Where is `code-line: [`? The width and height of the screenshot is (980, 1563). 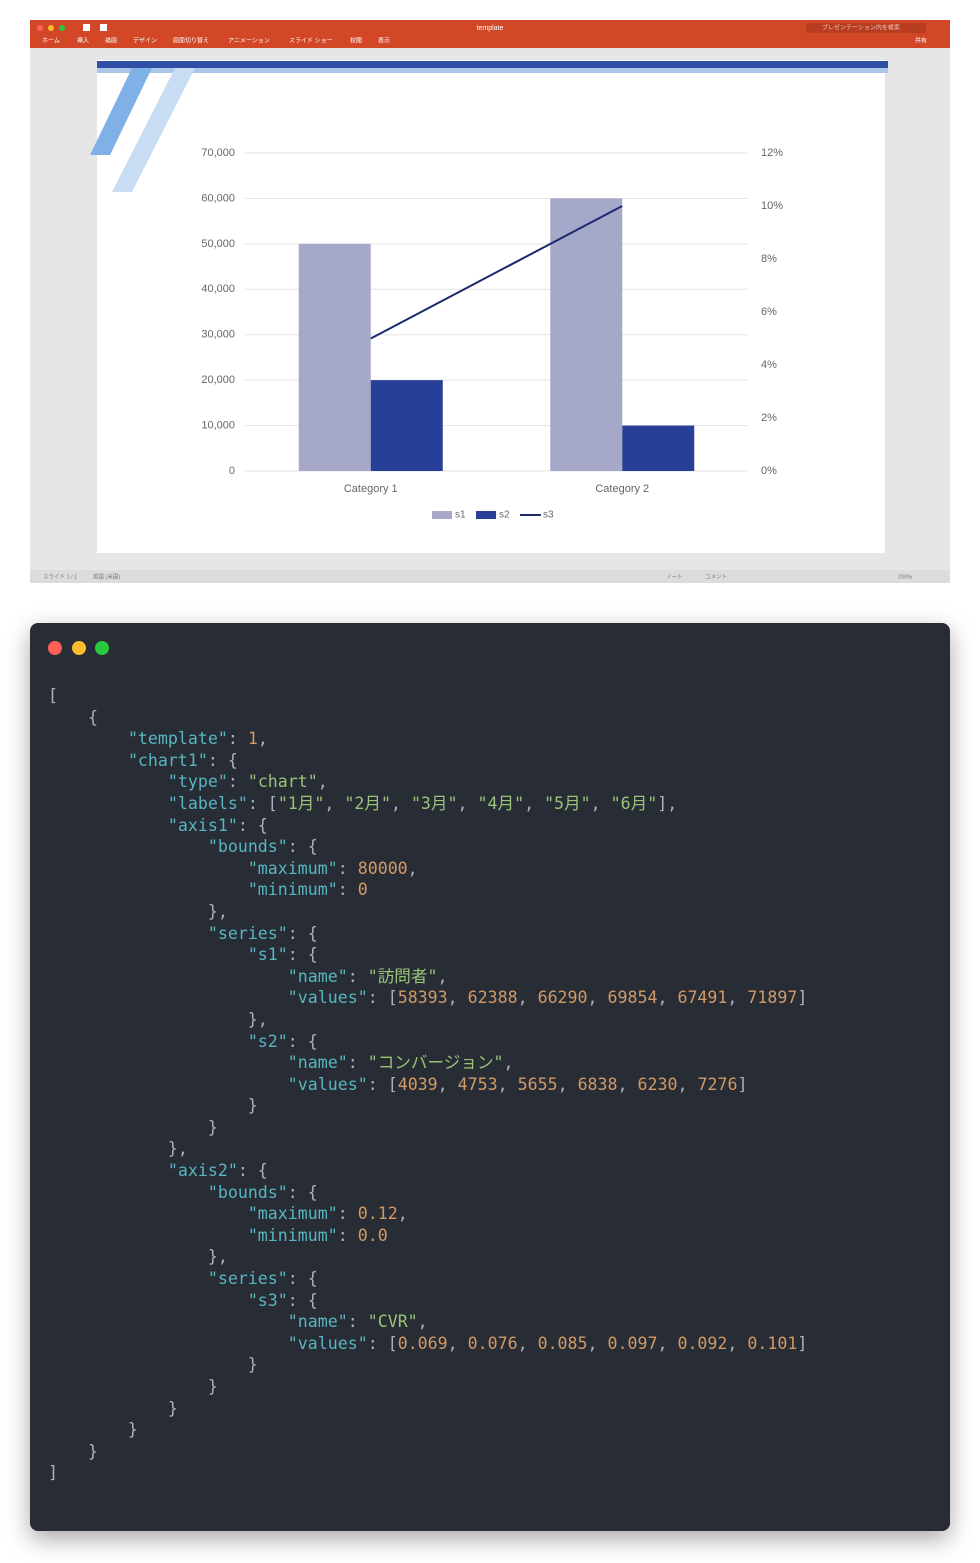 code-line: [ is located at coordinates (427, 696).